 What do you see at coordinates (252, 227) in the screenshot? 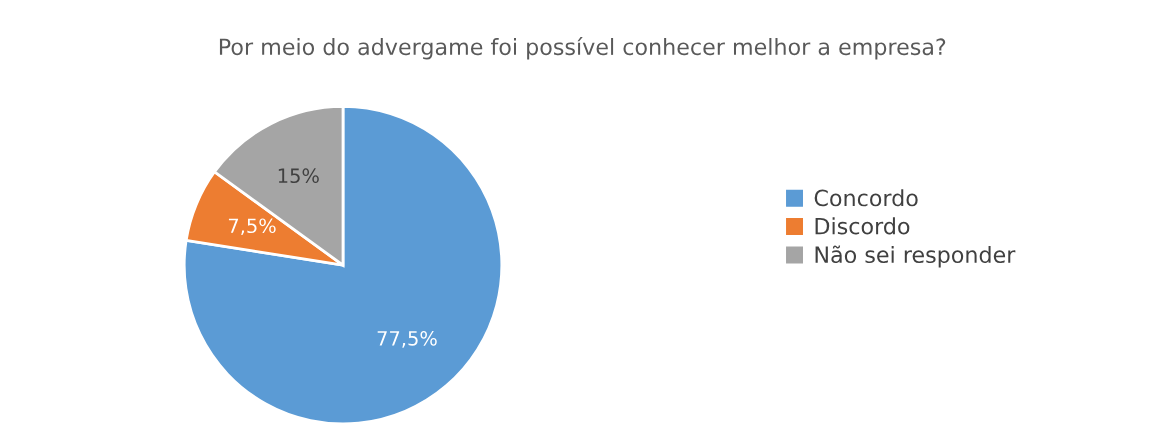
I see `data-label: 7,5%` at bounding box center [252, 227].